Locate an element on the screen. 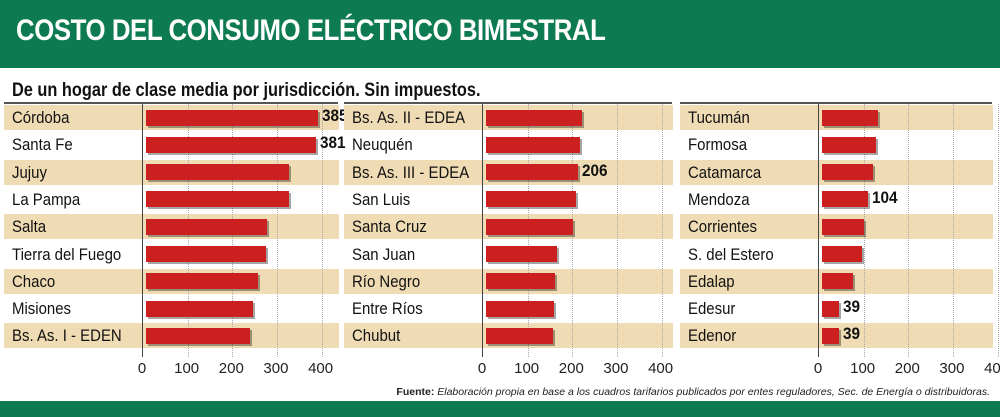 The image size is (1000, 417). chart-row: Corrientes is located at coordinates (749, 227).